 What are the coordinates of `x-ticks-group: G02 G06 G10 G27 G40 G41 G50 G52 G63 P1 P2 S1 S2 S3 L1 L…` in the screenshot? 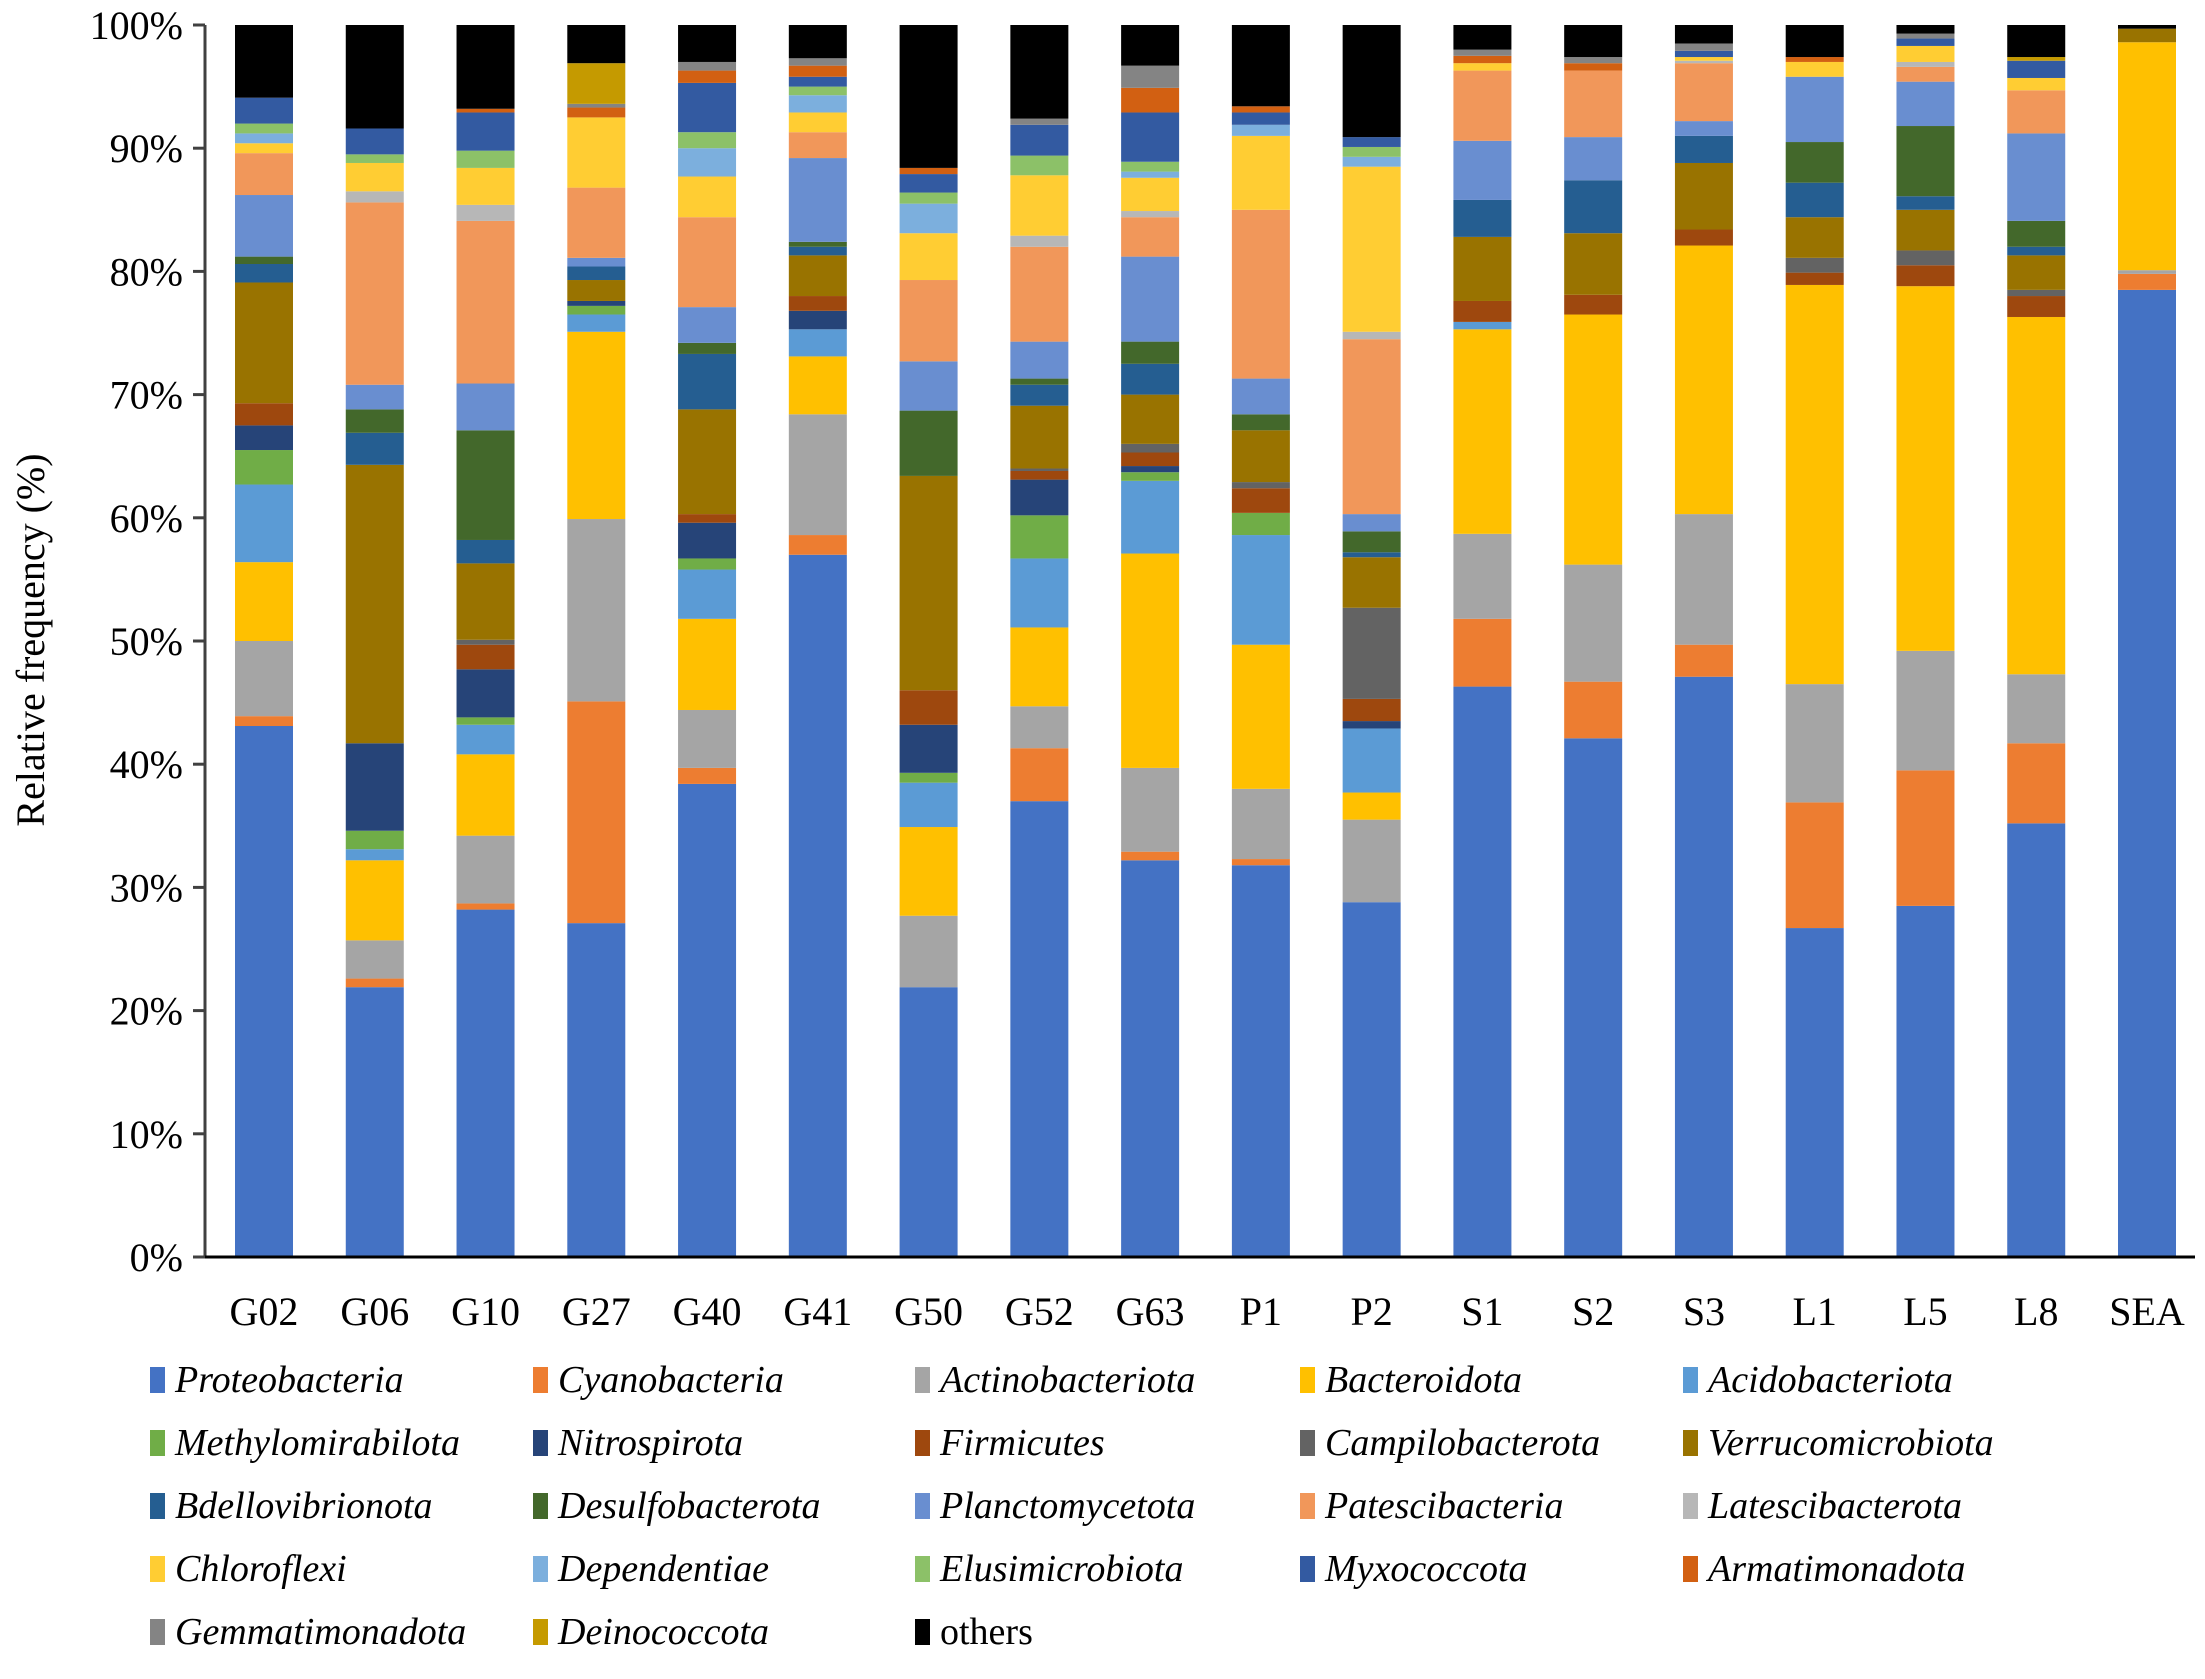 It's located at (1207, 1311).